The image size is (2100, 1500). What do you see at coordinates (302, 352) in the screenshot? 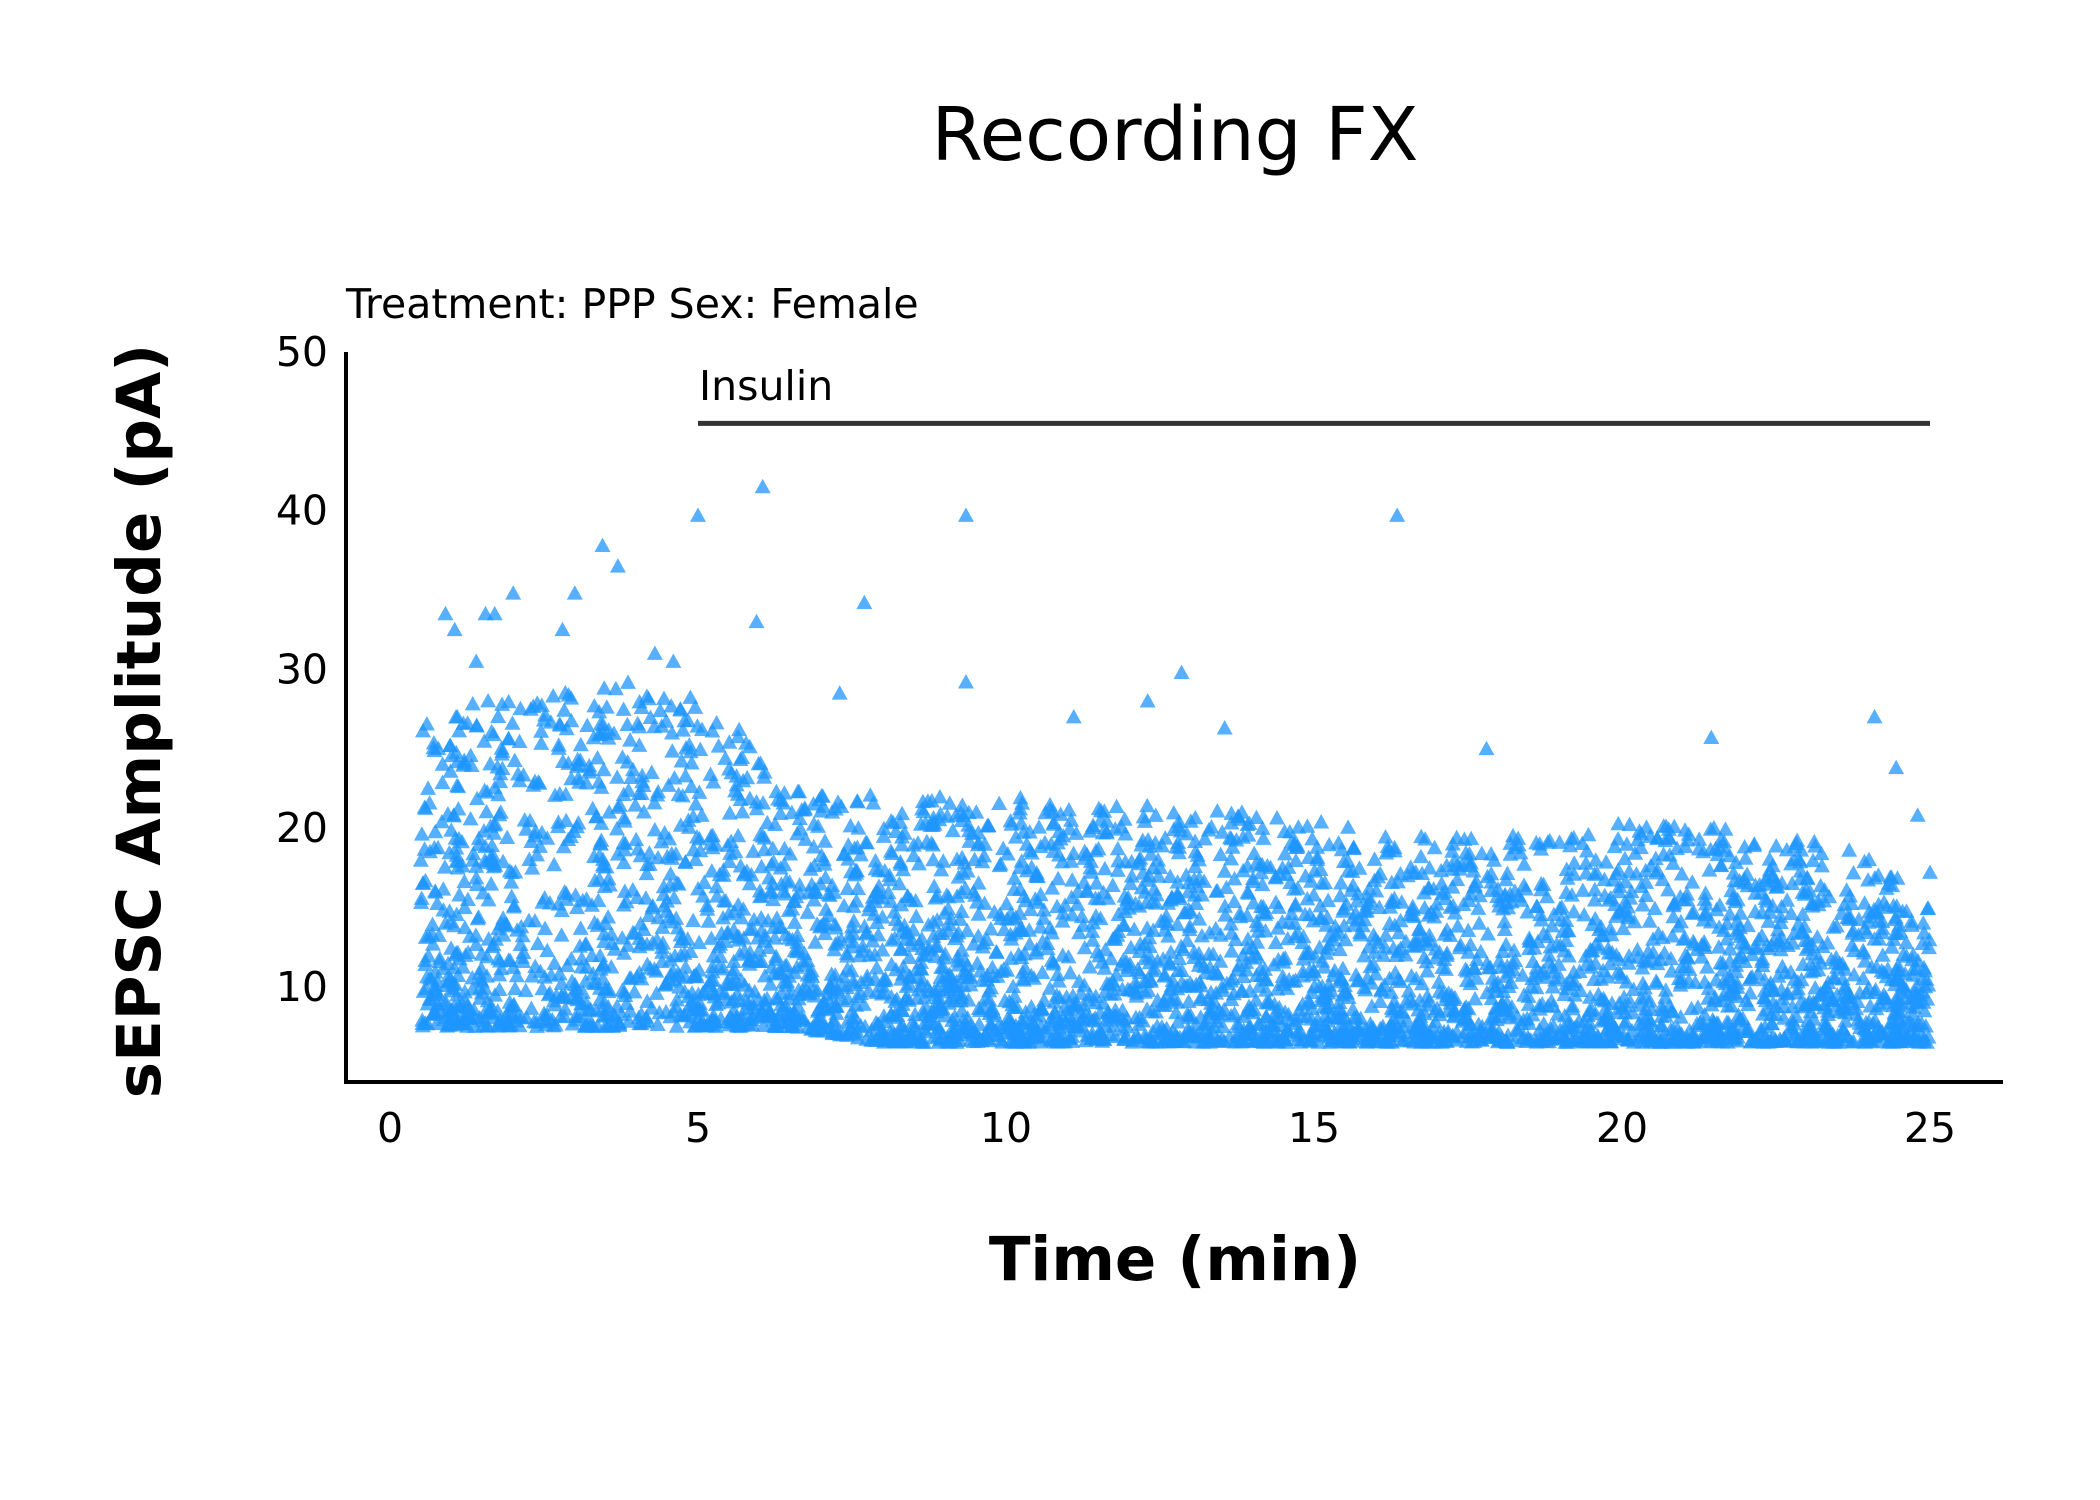
I see `y-tick-label: 50` at bounding box center [302, 352].